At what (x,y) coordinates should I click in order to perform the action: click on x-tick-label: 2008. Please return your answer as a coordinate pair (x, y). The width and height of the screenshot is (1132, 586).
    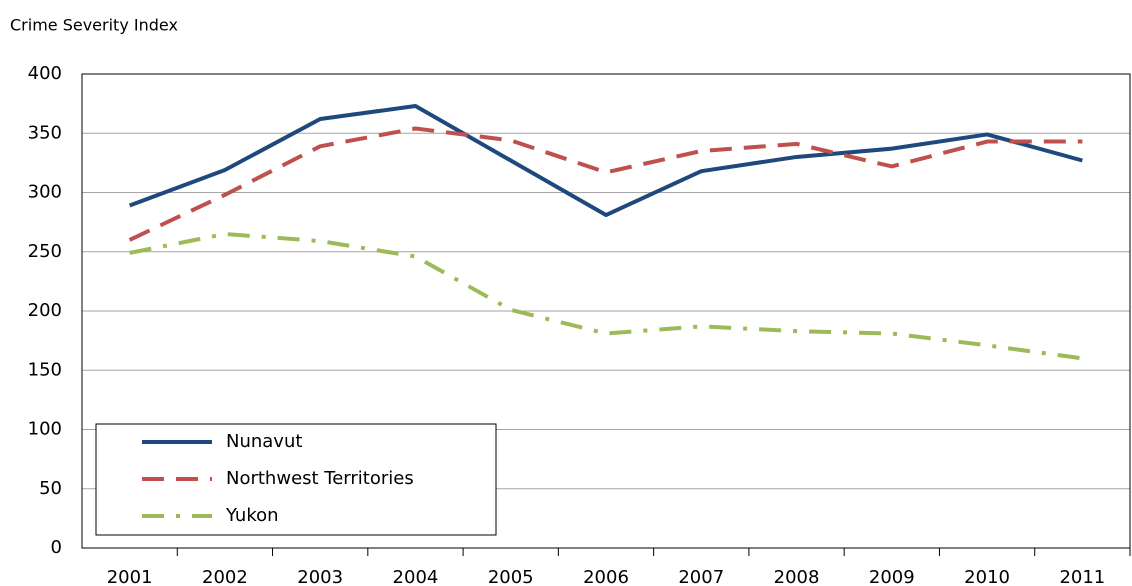
    Looking at the image, I should click on (797, 576).